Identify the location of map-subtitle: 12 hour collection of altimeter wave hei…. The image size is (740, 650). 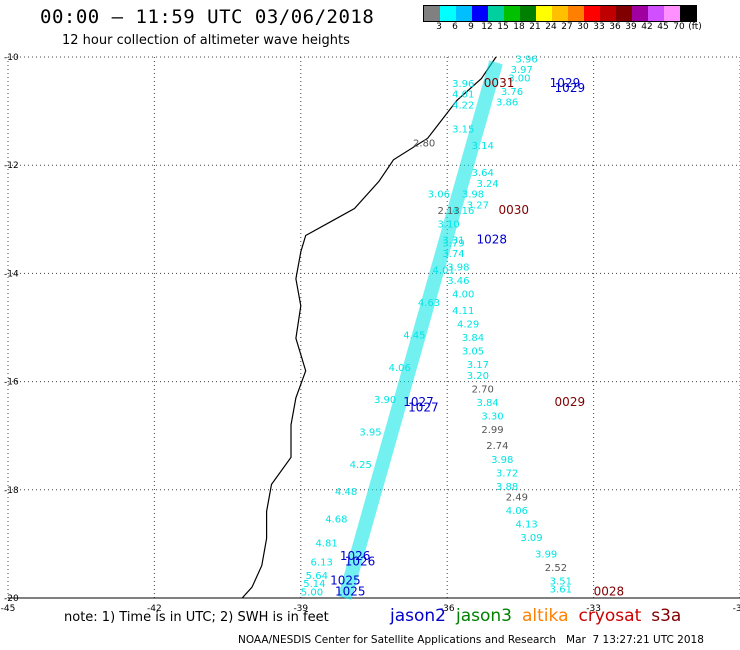
(206, 40).